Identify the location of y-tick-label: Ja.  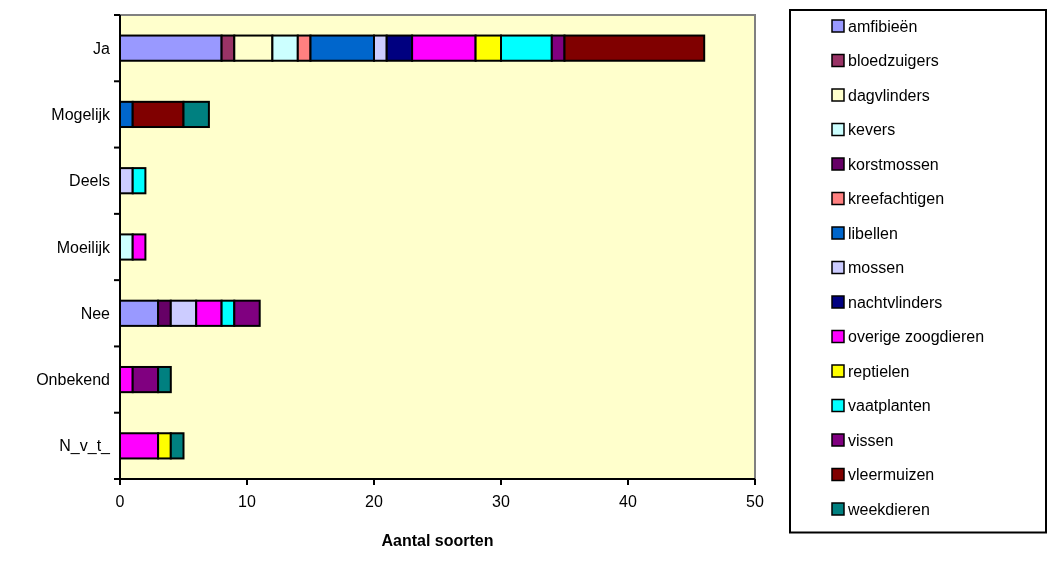
(102, 48).